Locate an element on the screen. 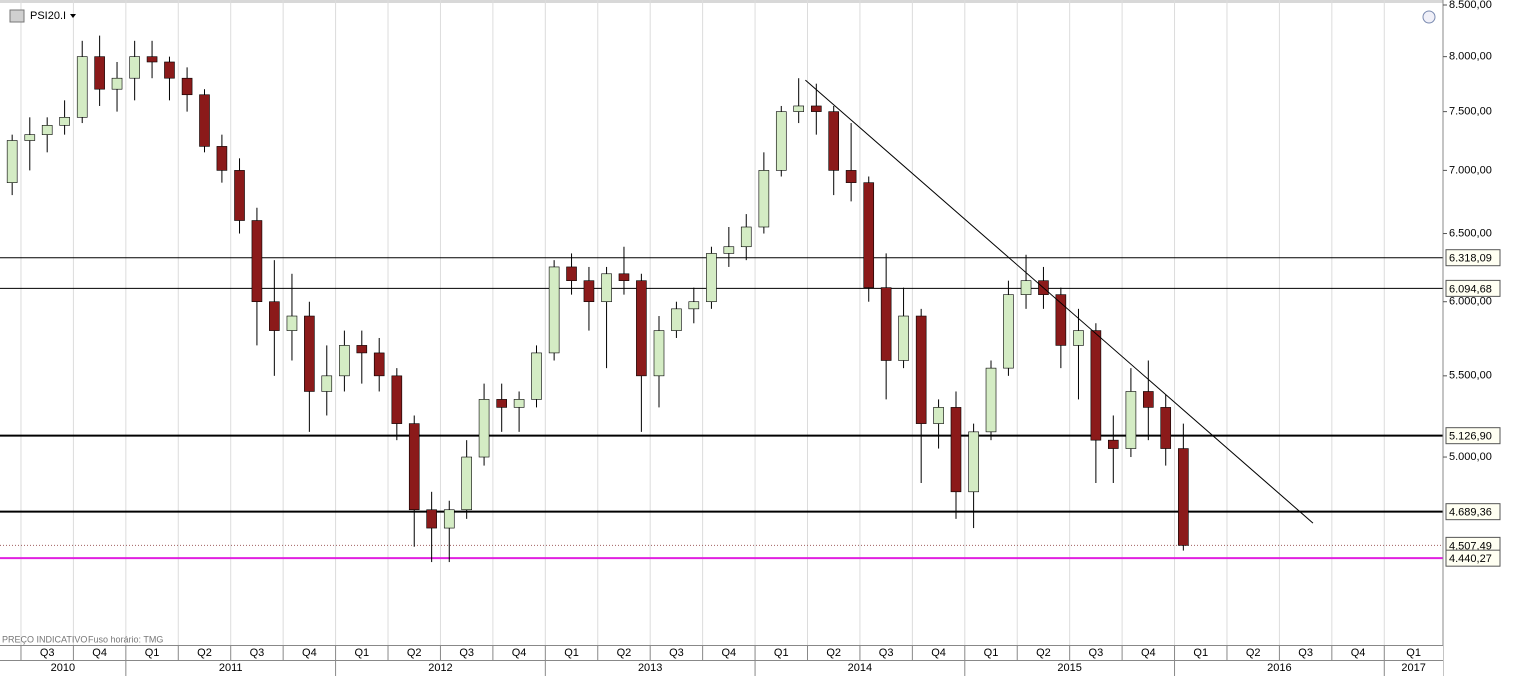 The height and width of the screenshot is (676, 1533). y-tick-label: 8.000,00 is located at coordinates (1470, 57).